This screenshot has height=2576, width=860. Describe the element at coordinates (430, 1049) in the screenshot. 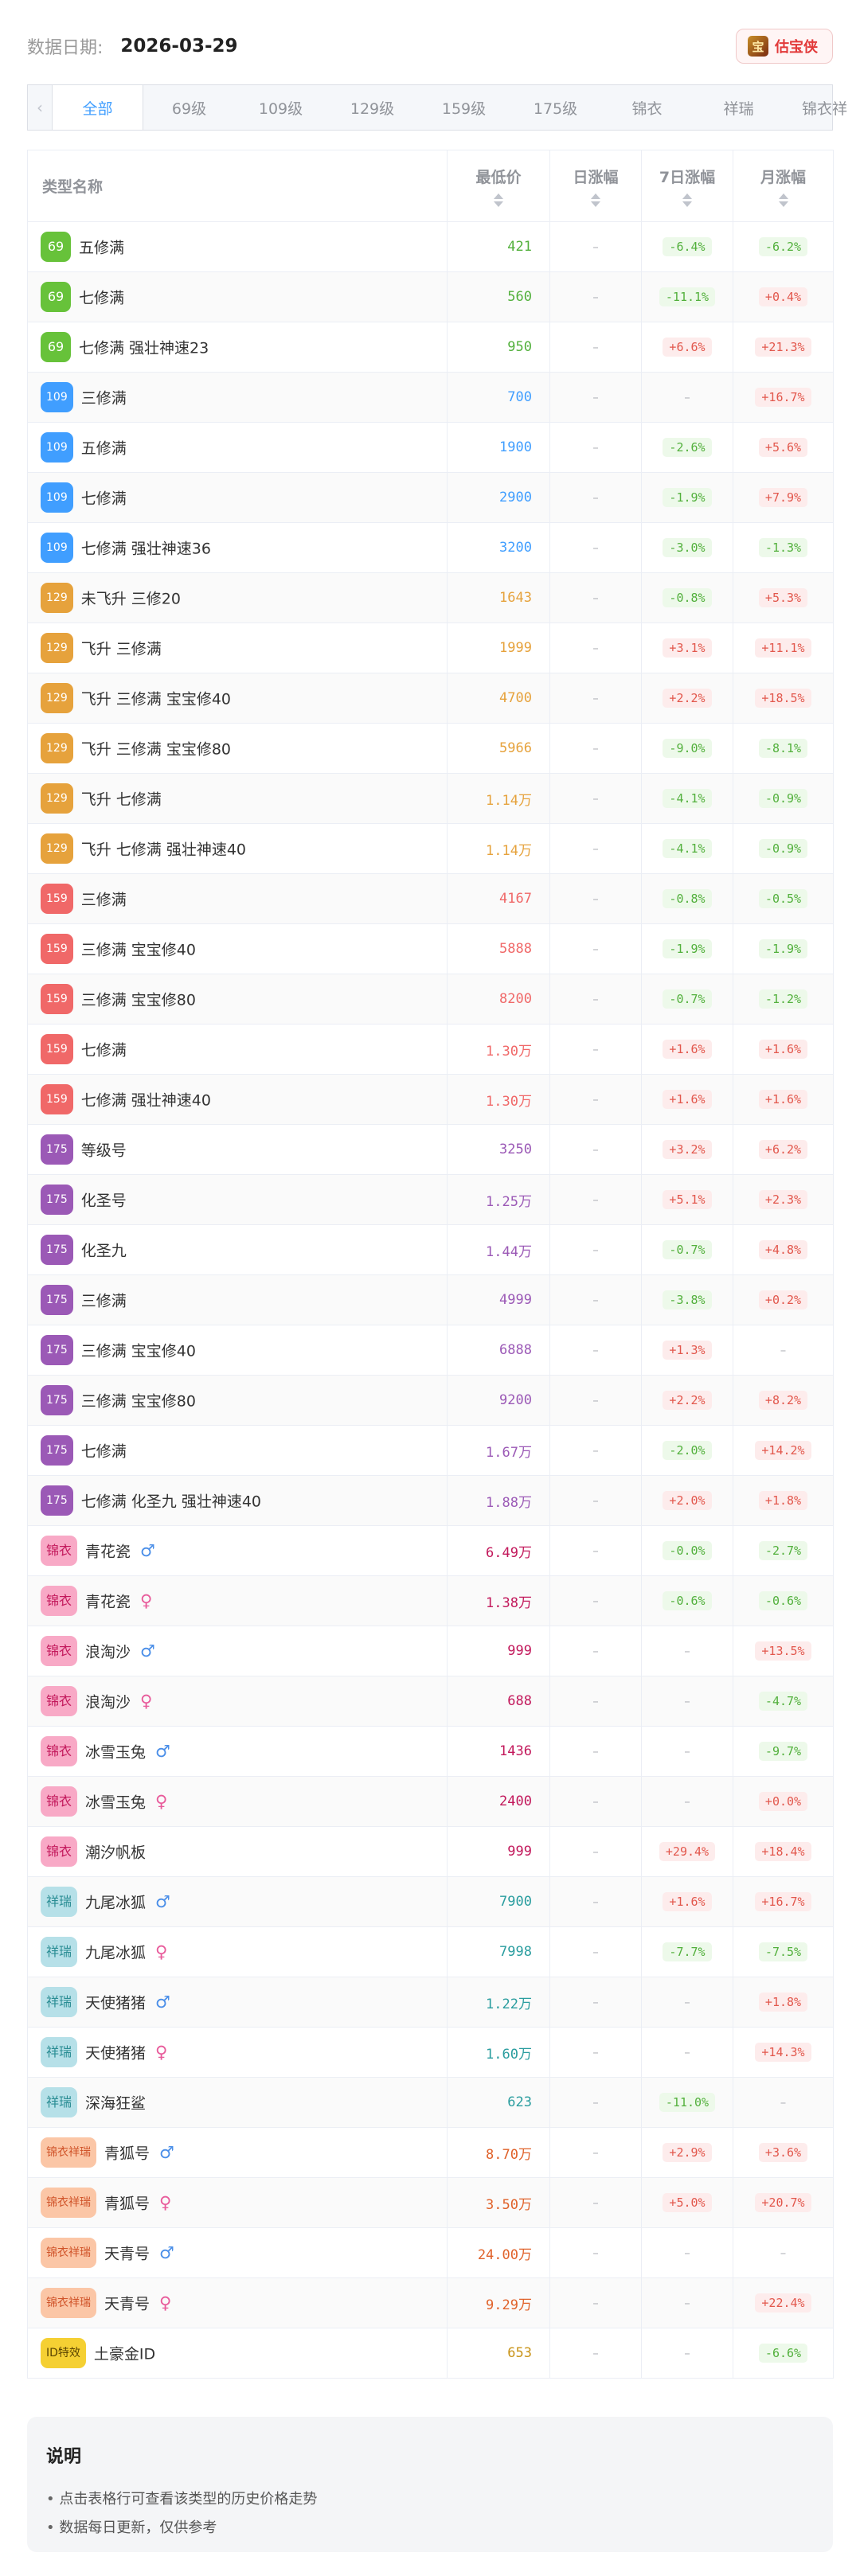

I see `table-row: 159 七修满 1.30万 – +1.6% +1.6%` at that location.